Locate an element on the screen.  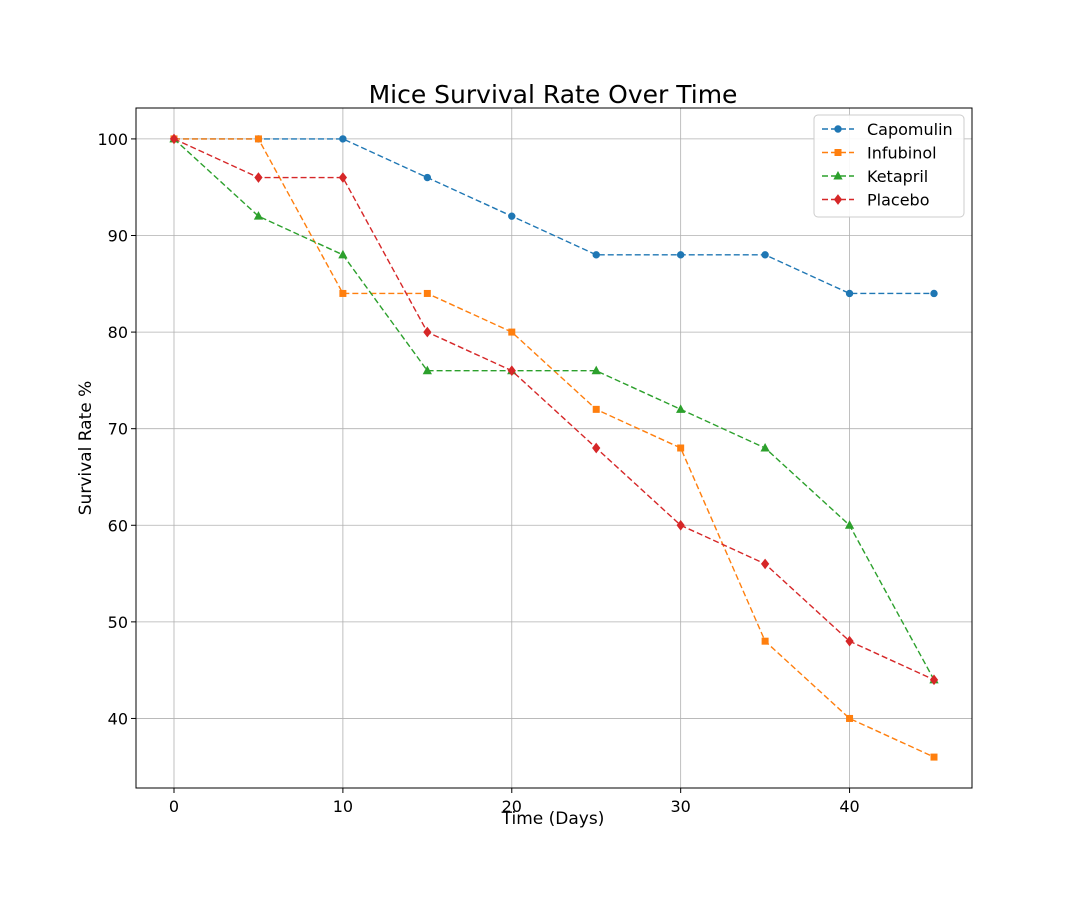
y-tick-label: 80 is located at coordinates (118, 332).